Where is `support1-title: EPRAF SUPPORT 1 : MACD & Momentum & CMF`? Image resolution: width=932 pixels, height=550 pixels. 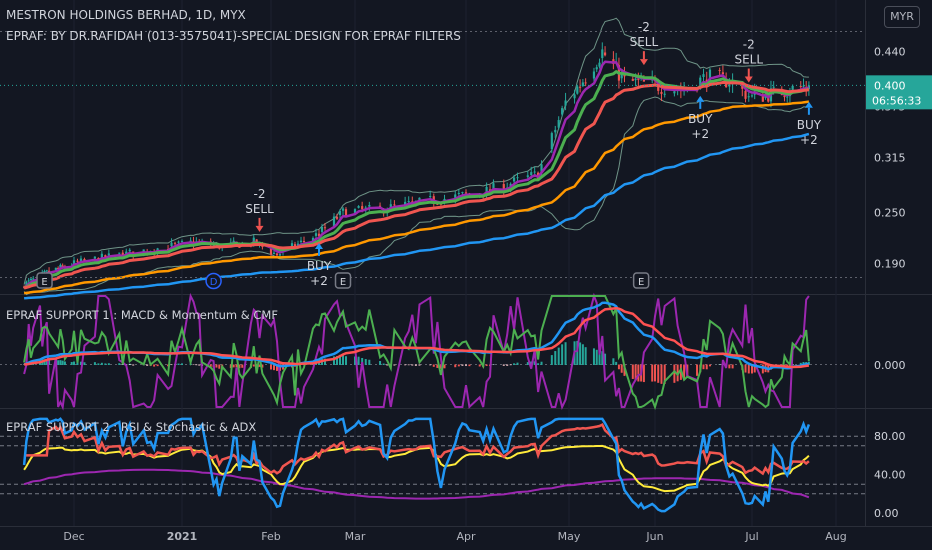
support1-title: EPRAF SUPPORT 1 : MACD & Momentum & CMF is located at coordinates (142, 315).